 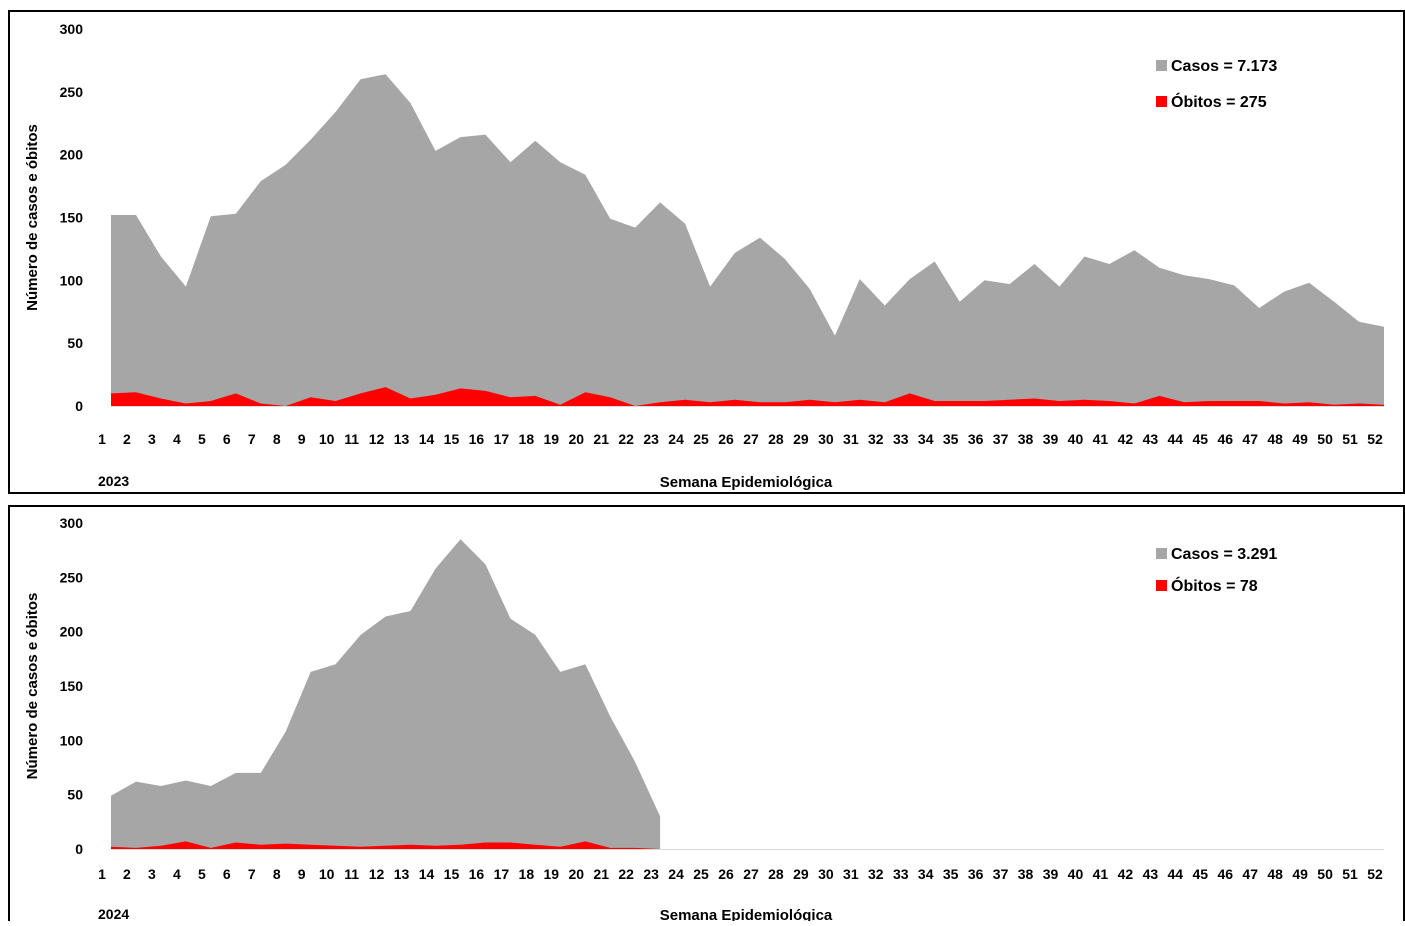 What do you see at coordinates (676, 874) in the screenshot?
I see `x-tick-label: 24` at bounding box center [676, 874].